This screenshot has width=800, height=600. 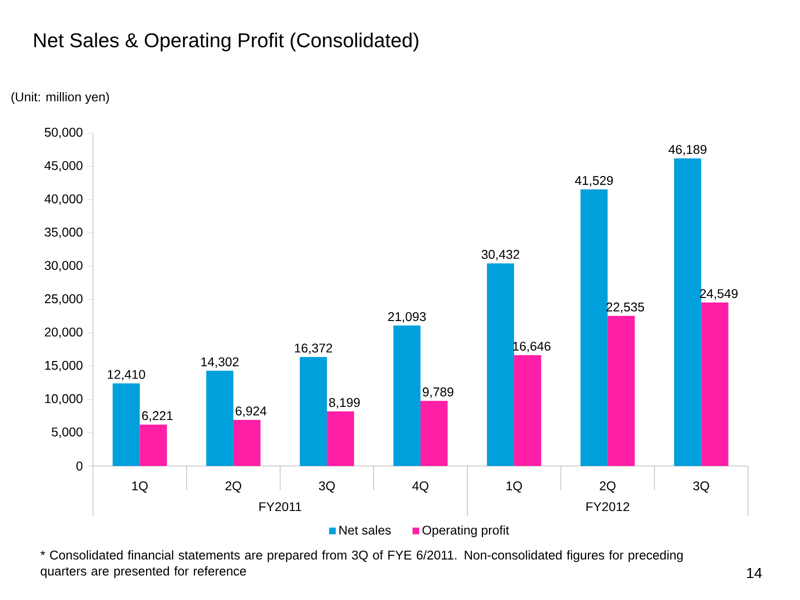 I want to click on y-tick-label: 5,000, so click(x=67, y=432).